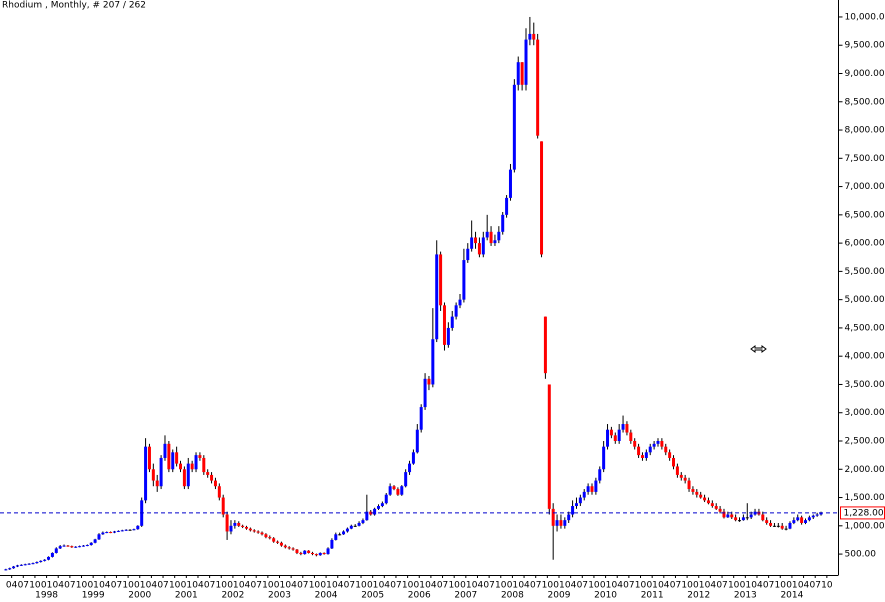 This screenshot has height=602, width=885. What do you see at coordinates (865, 328) in the screenshot?
I see `y-tick-label: 4,500.00` at bounding box center [865, 328].